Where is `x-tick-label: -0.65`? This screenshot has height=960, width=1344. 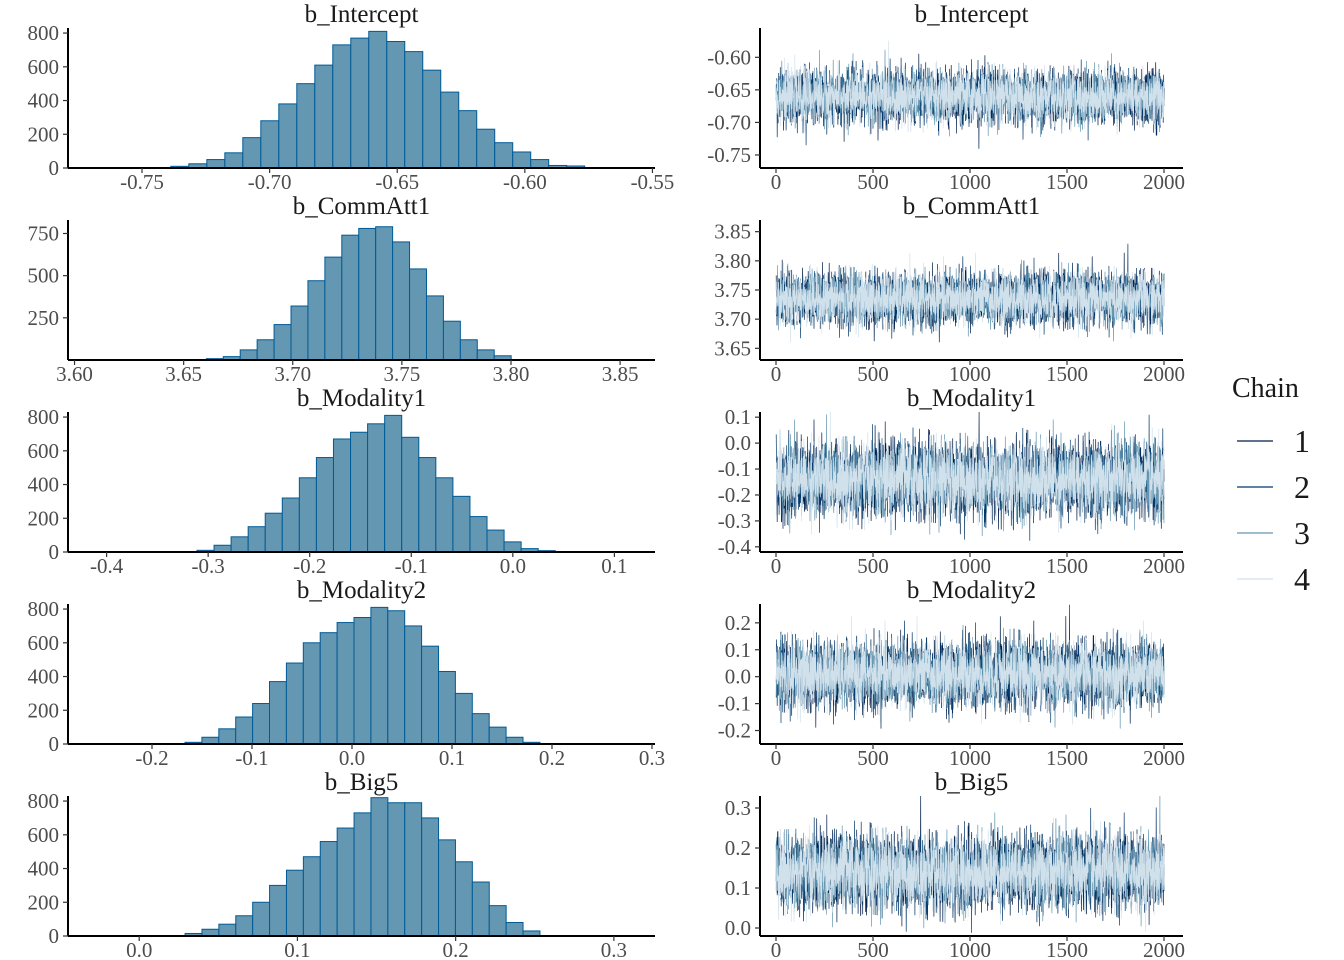 x-tick-label: -0.65 is located at coordinates (397, 182).